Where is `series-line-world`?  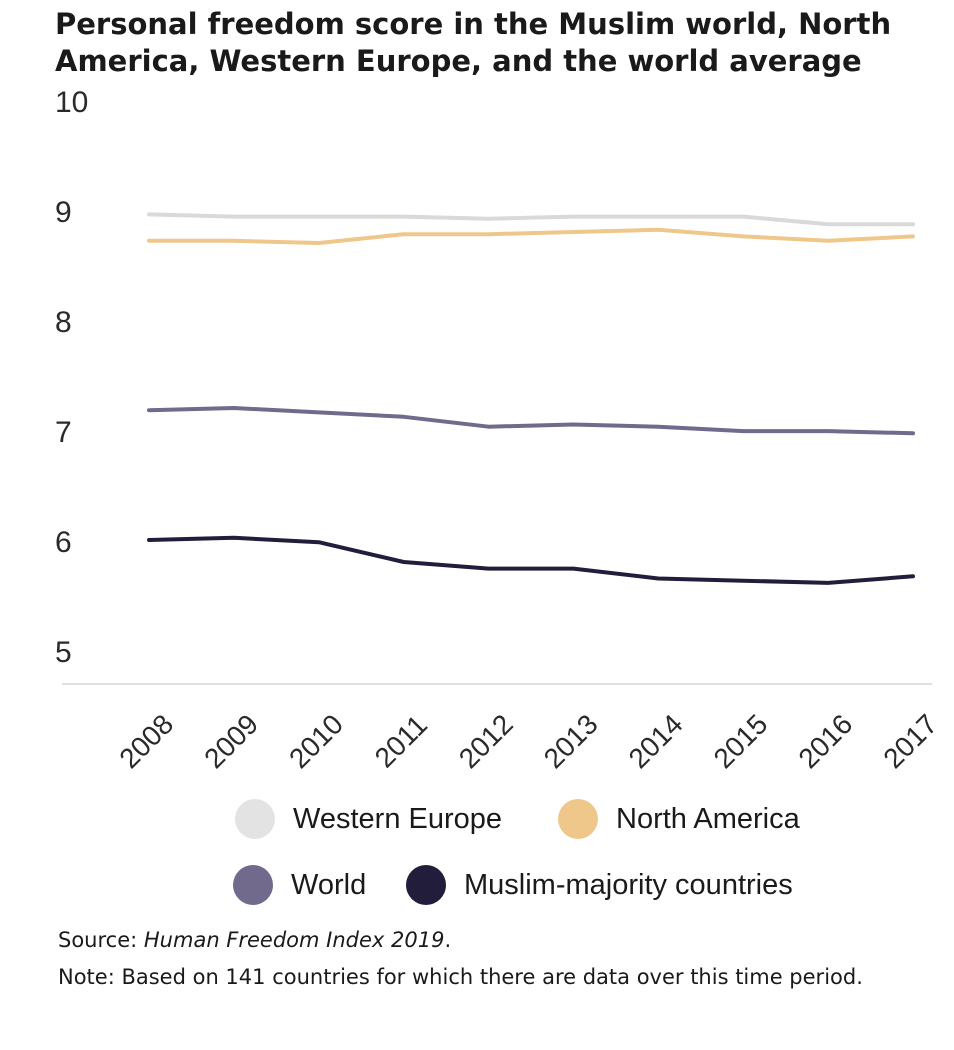
series-line-world is located at coordinates (531, 421).